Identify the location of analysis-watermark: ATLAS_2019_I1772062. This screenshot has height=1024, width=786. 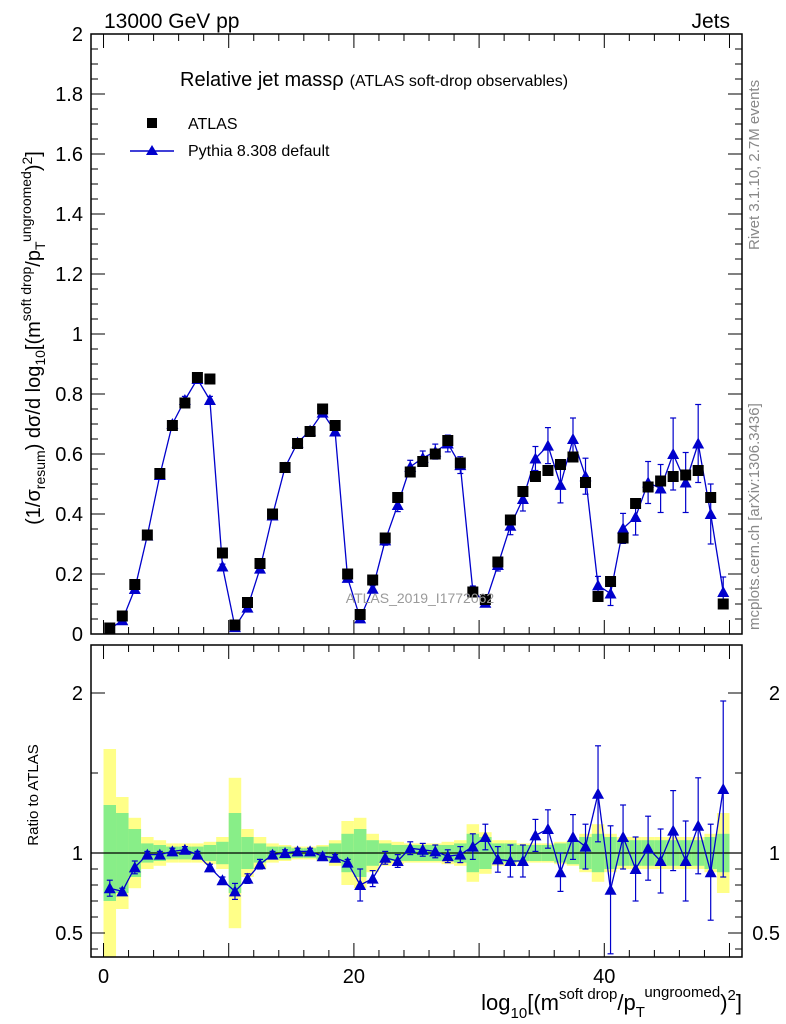
(420, 598).